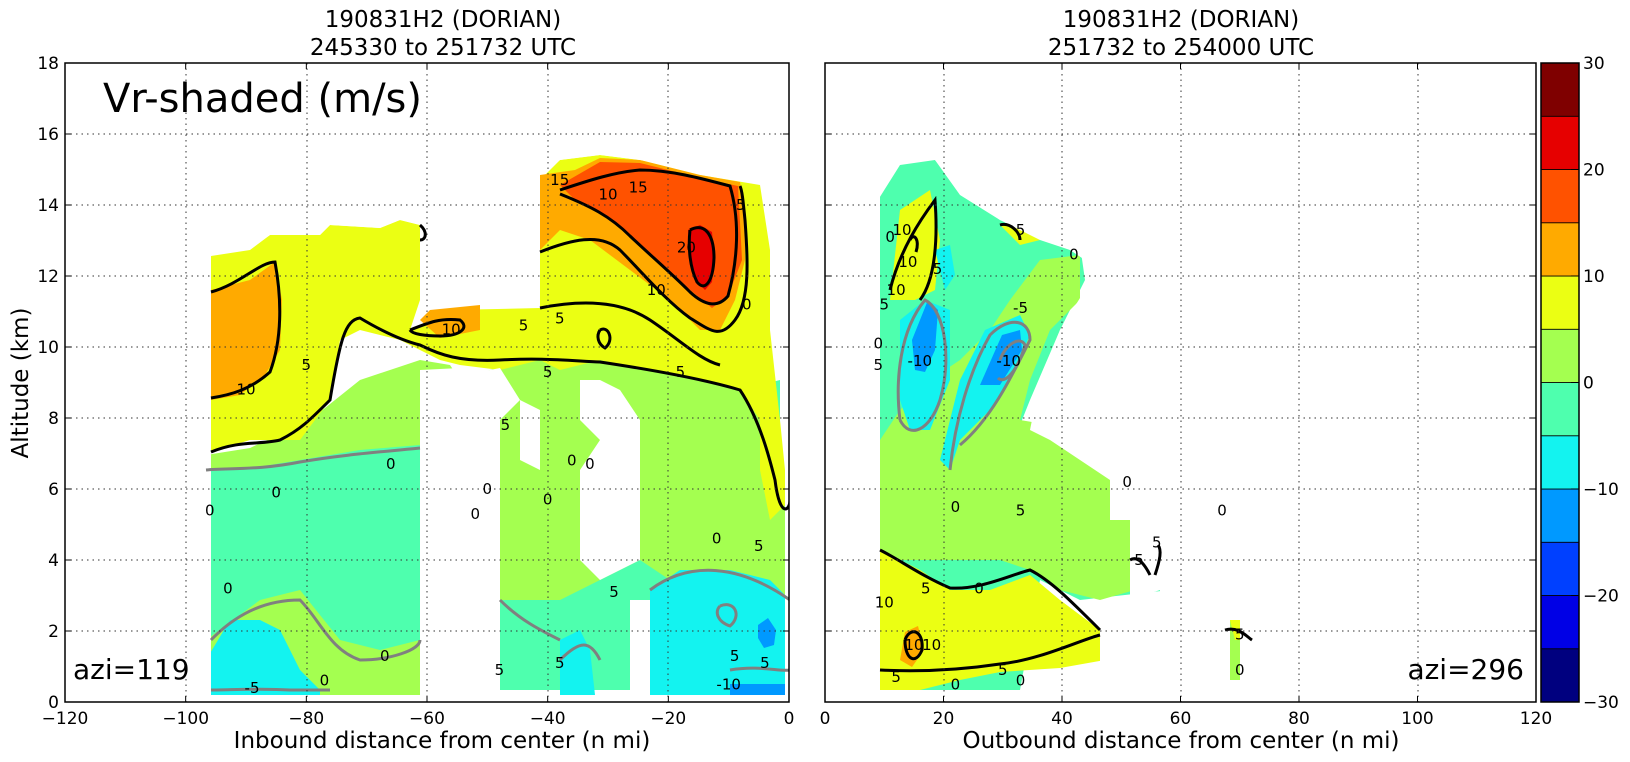 The height and width of the screenshot is (762, 1630). Describe the element at coordinates (497, 569) in the screenshot. I see `left-contours-zero` at that location.